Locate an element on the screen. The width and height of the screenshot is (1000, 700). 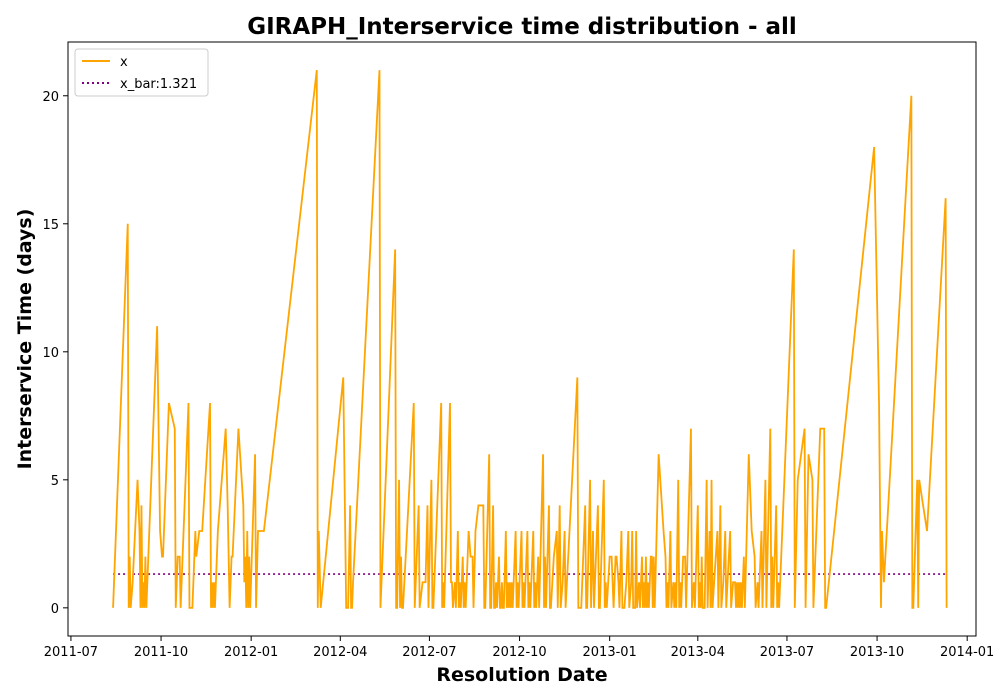
y-tick-label: 0 is located at coordinates (55, 609).